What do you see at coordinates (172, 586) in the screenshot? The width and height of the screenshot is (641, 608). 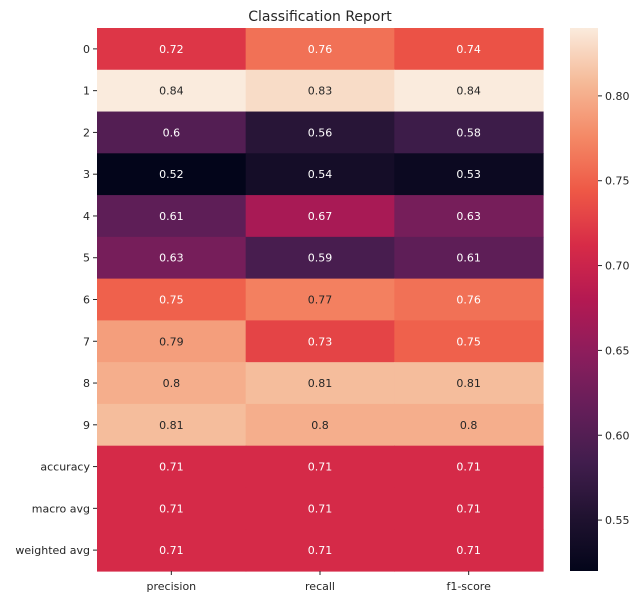 I see `column-tick-label: precision` at bounding box center [172, 586].